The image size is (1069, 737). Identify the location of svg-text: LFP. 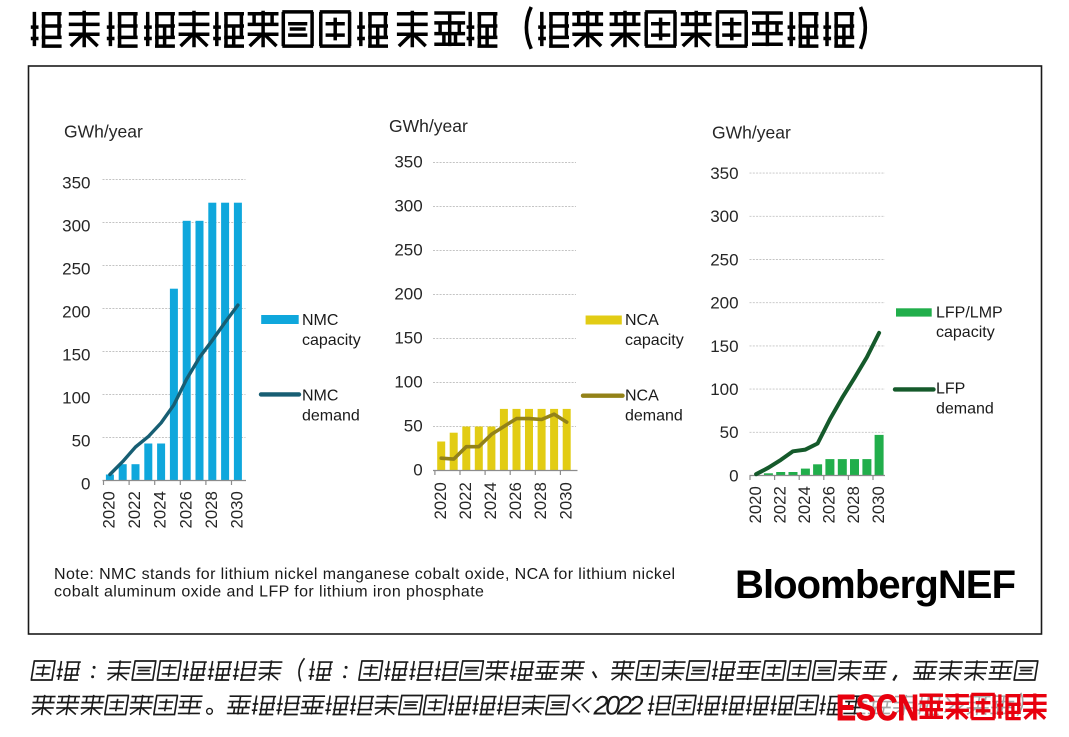
(950, 389).